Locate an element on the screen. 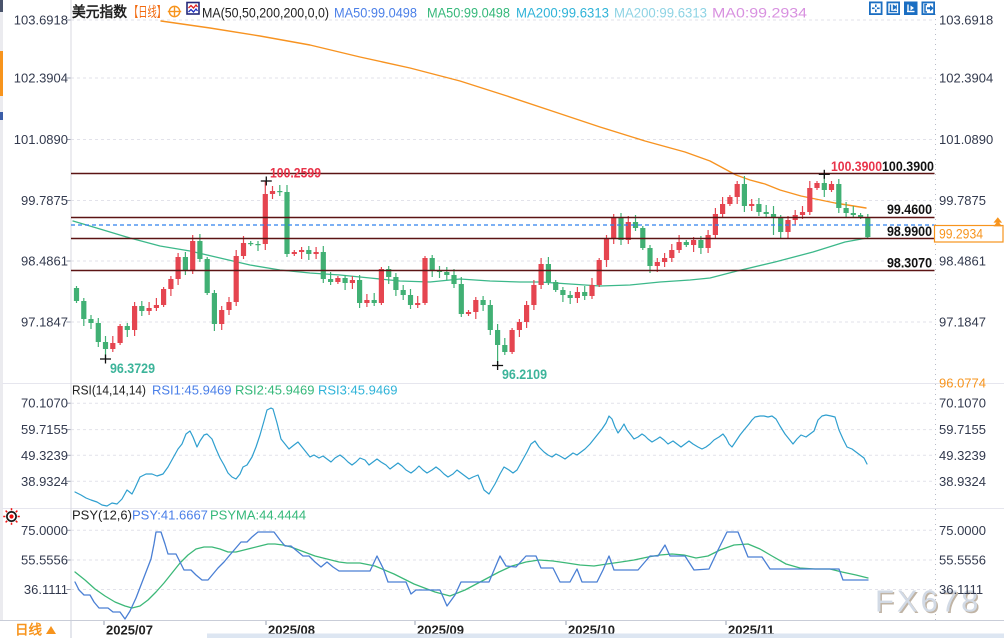 Image resolution: width=1004 pixels, height=643 pixels. svg-text: 美元指数 is located at coordinates (99, 12).